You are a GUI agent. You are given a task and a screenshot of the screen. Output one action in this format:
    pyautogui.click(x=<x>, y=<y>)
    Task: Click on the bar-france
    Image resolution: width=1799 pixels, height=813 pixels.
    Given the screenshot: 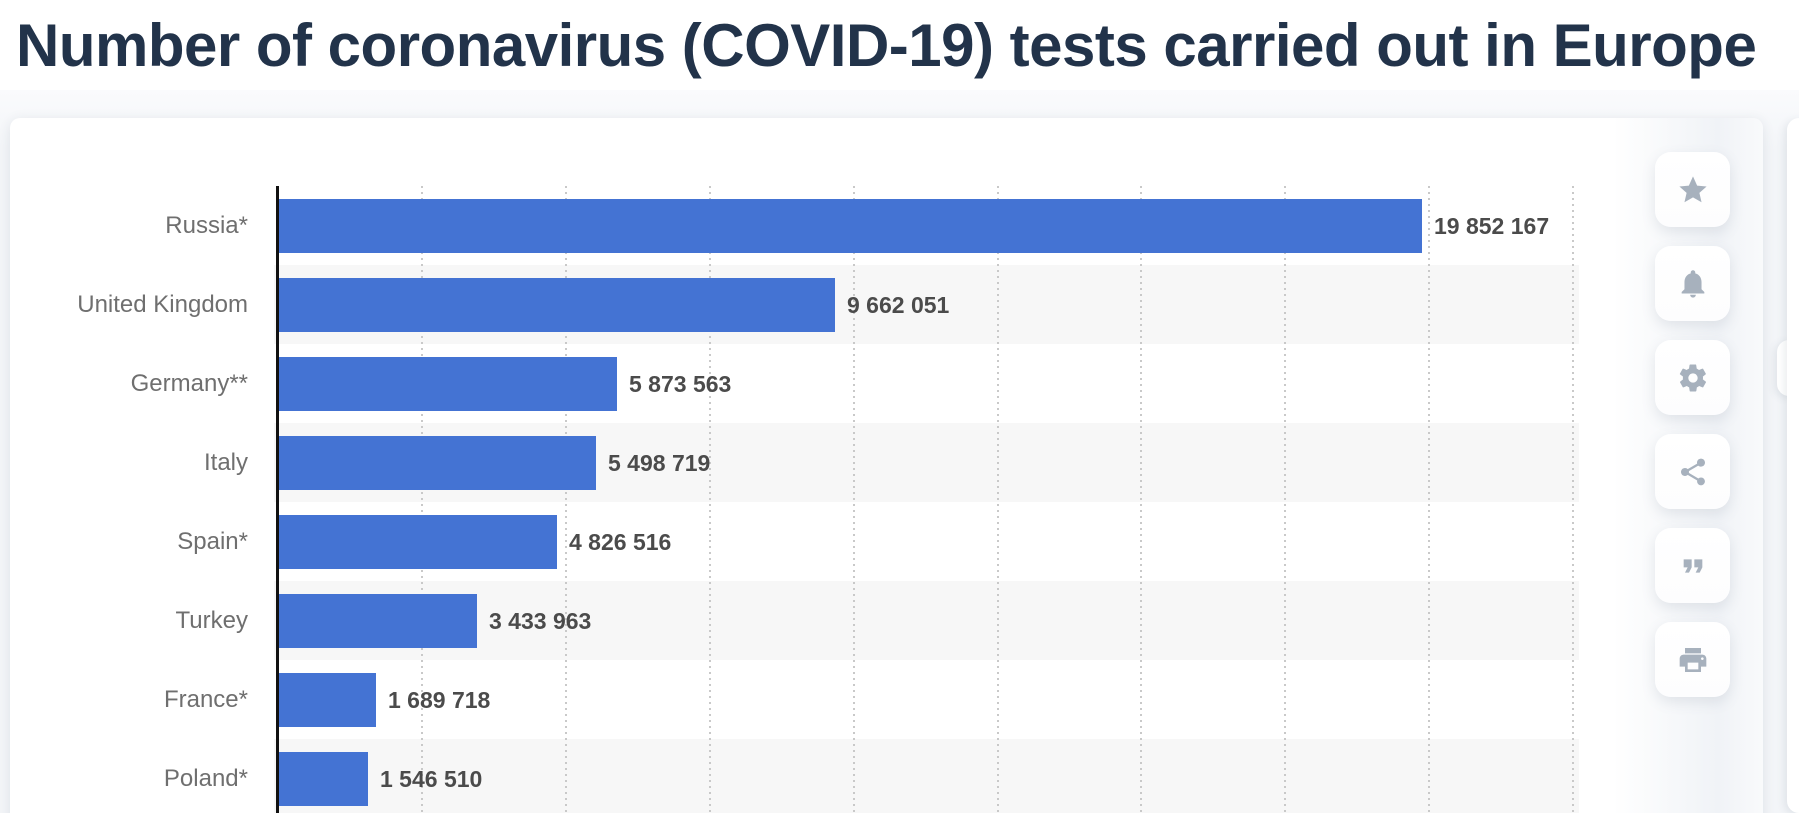 What is the action you would take?
    pyautogui.click(x=327, y=699)
    